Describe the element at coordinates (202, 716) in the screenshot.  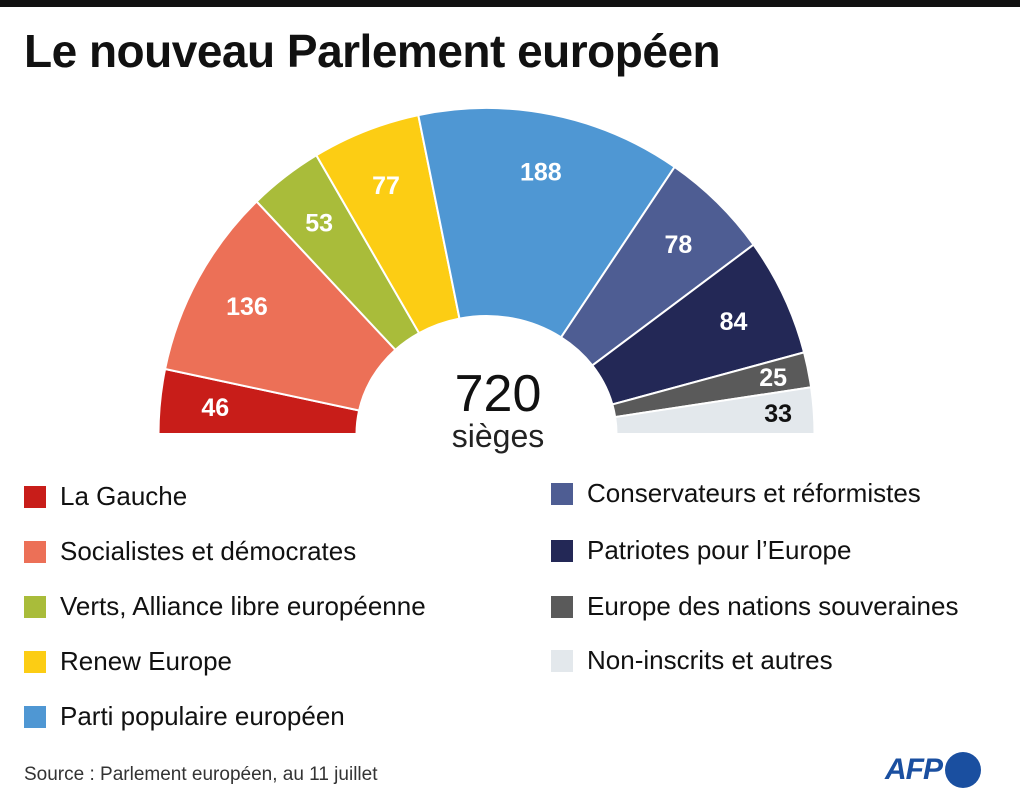
I see `legend-label: Parti populaire européen` at that location.